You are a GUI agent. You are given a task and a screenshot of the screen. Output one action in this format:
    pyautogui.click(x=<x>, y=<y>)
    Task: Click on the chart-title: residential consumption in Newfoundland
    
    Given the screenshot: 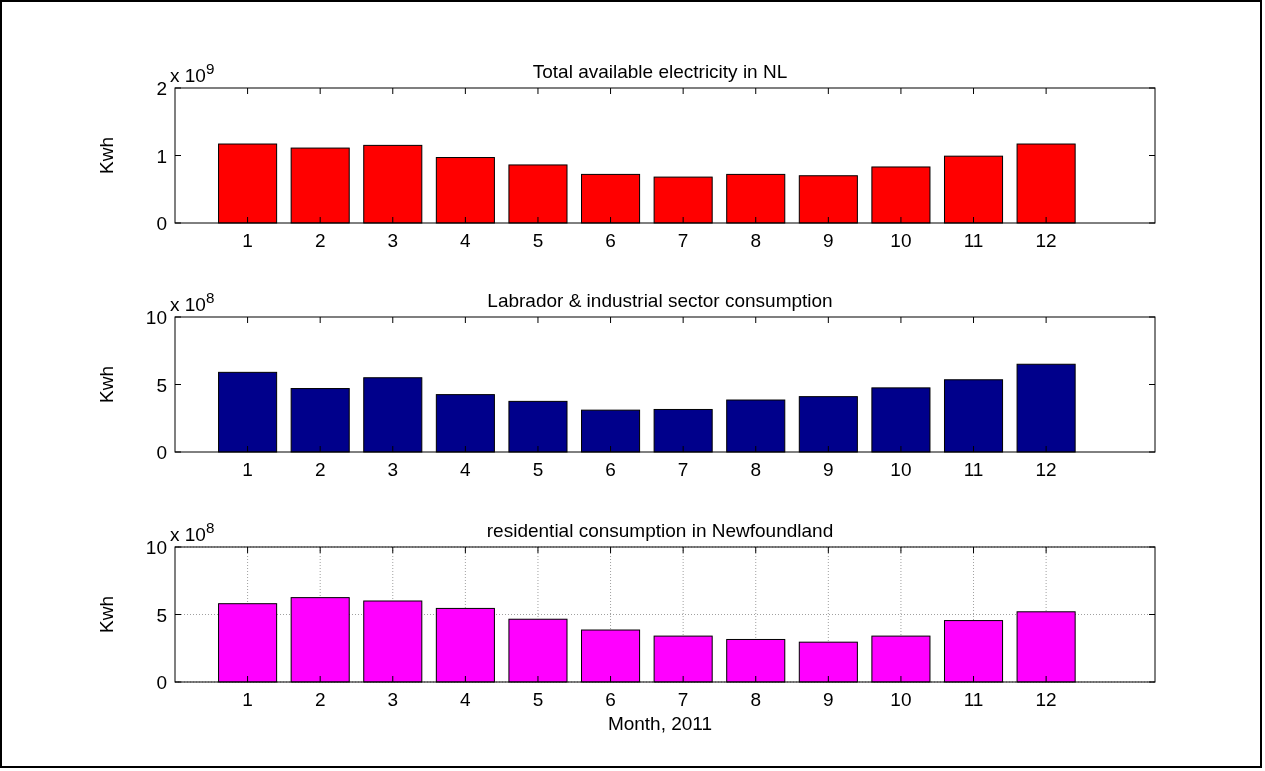 What is the action you would take?
    pyautogui.click(x=660, y=530)
    